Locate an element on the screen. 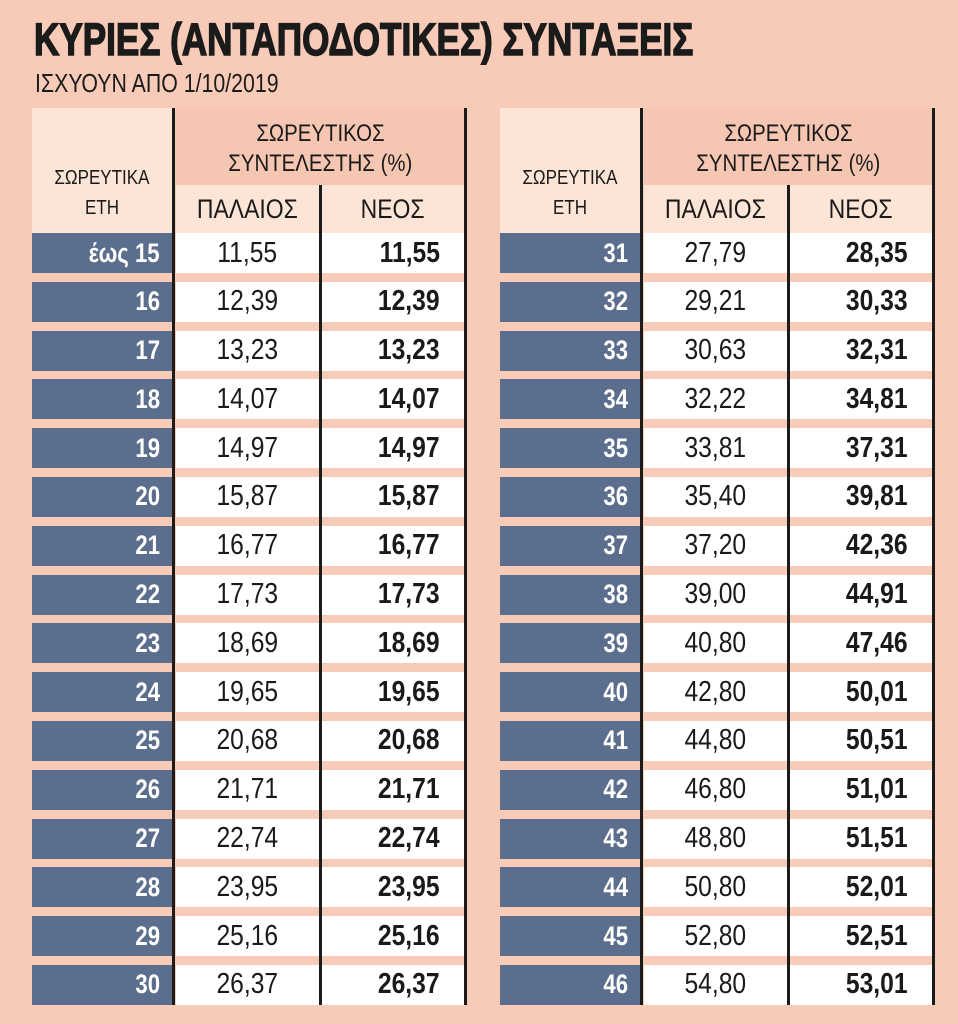  years-cell: 32 is located at coordinates (570, 301).